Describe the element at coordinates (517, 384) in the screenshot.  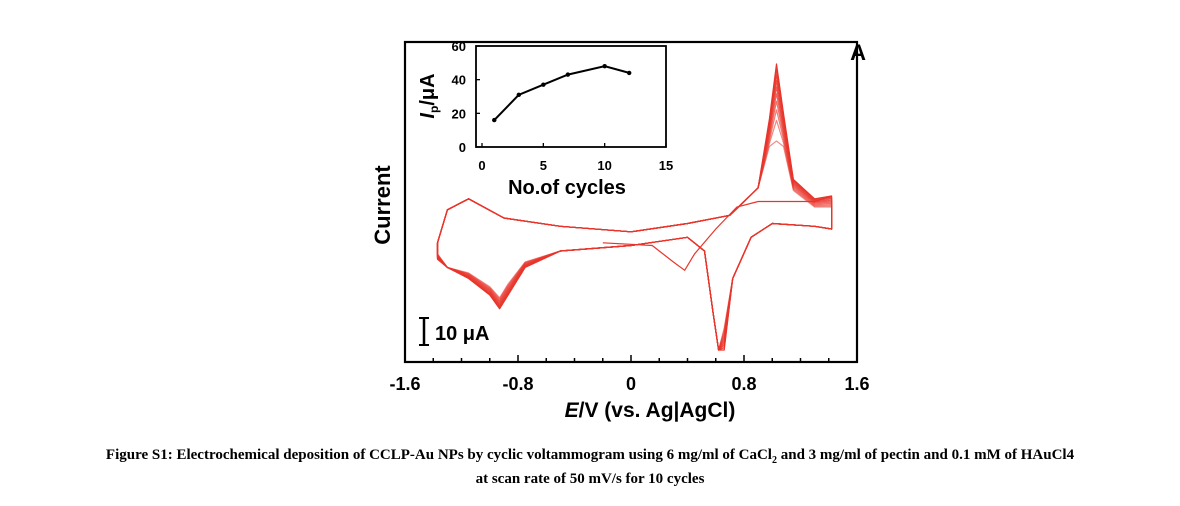
I see `main-x-tick-label: -0.8` at that location.